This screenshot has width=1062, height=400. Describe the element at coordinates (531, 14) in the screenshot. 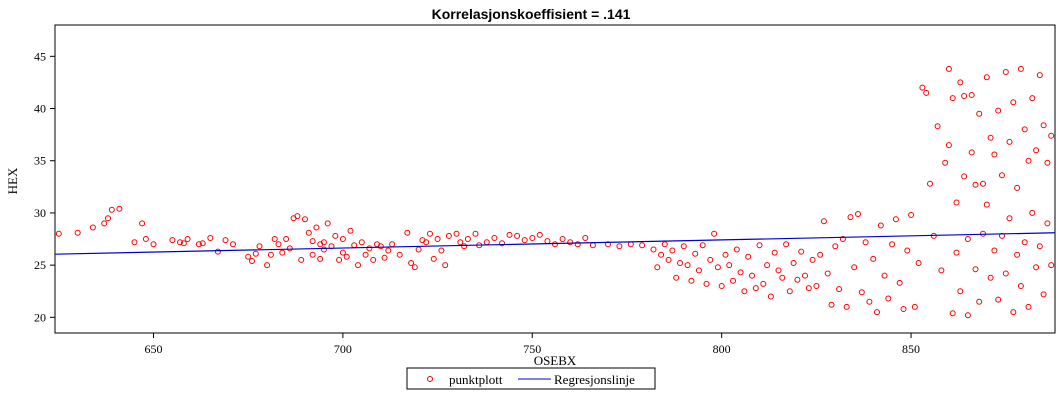

I see `chart-title: Korrelasjonskoeffisient = .141` at that location.